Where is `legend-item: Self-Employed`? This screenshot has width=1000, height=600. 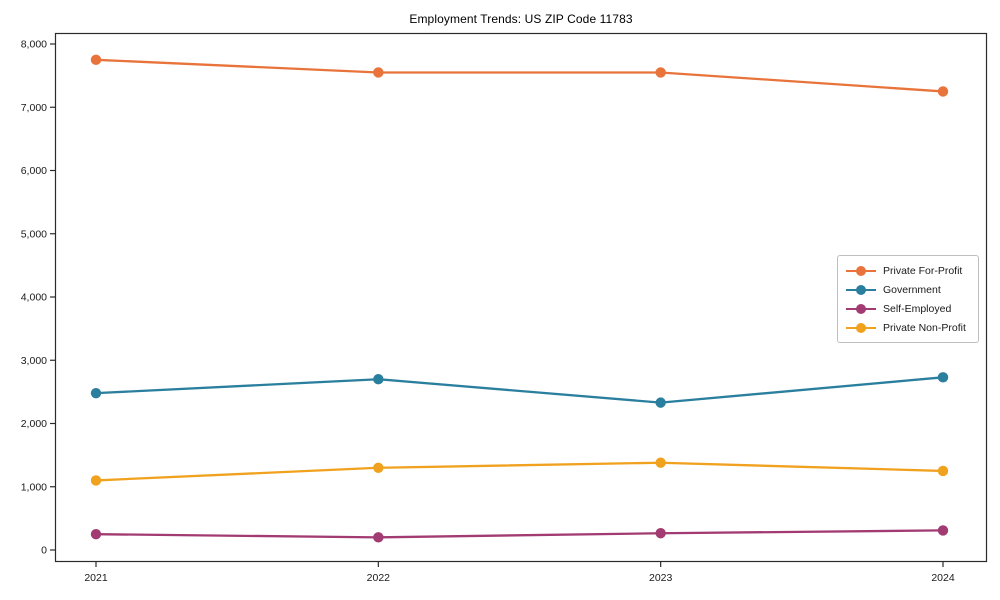
legend-item: Self-Employed is located at coordinates (910, 308).